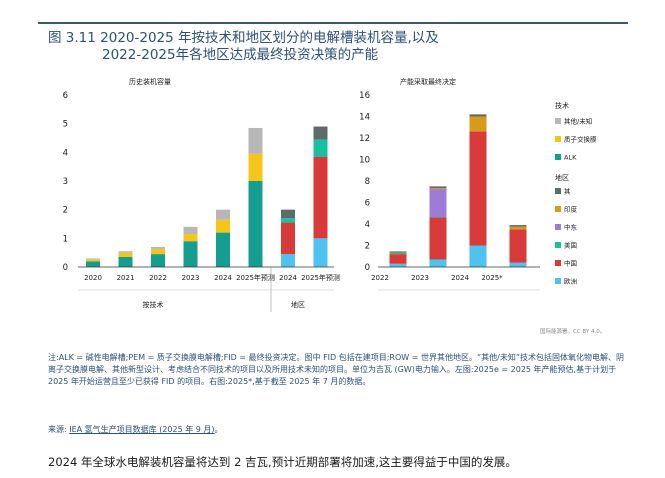 The width and height of the screenshot is (665, 478). Describe the element at coordinates (562, 177) in the screenshot. I see `legend-region-header: 地区` at that location.